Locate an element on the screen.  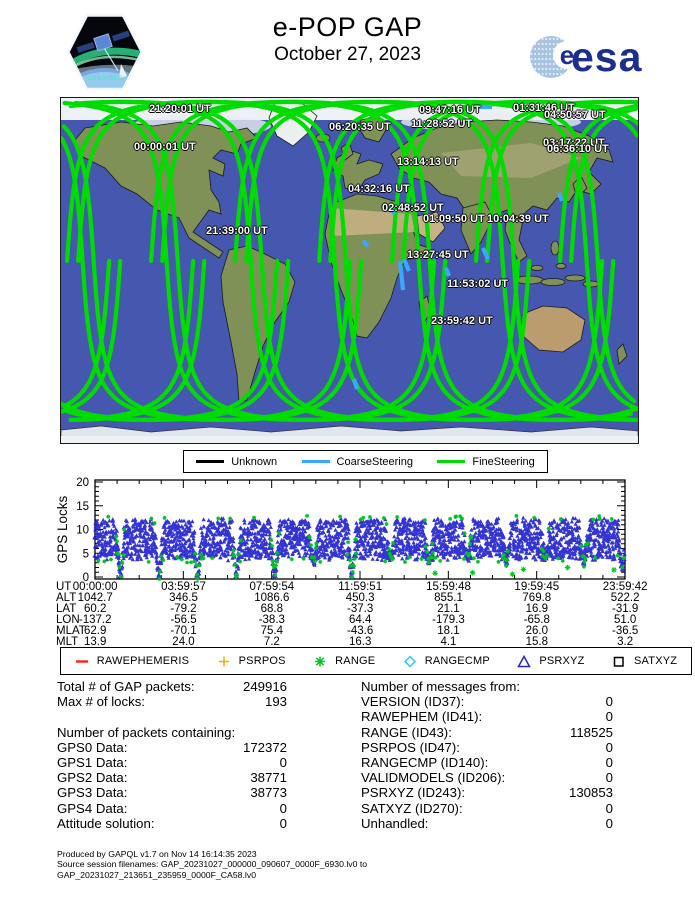
stat-label: RAWEPHEM (ID41): is located at coordinates (422, 717).